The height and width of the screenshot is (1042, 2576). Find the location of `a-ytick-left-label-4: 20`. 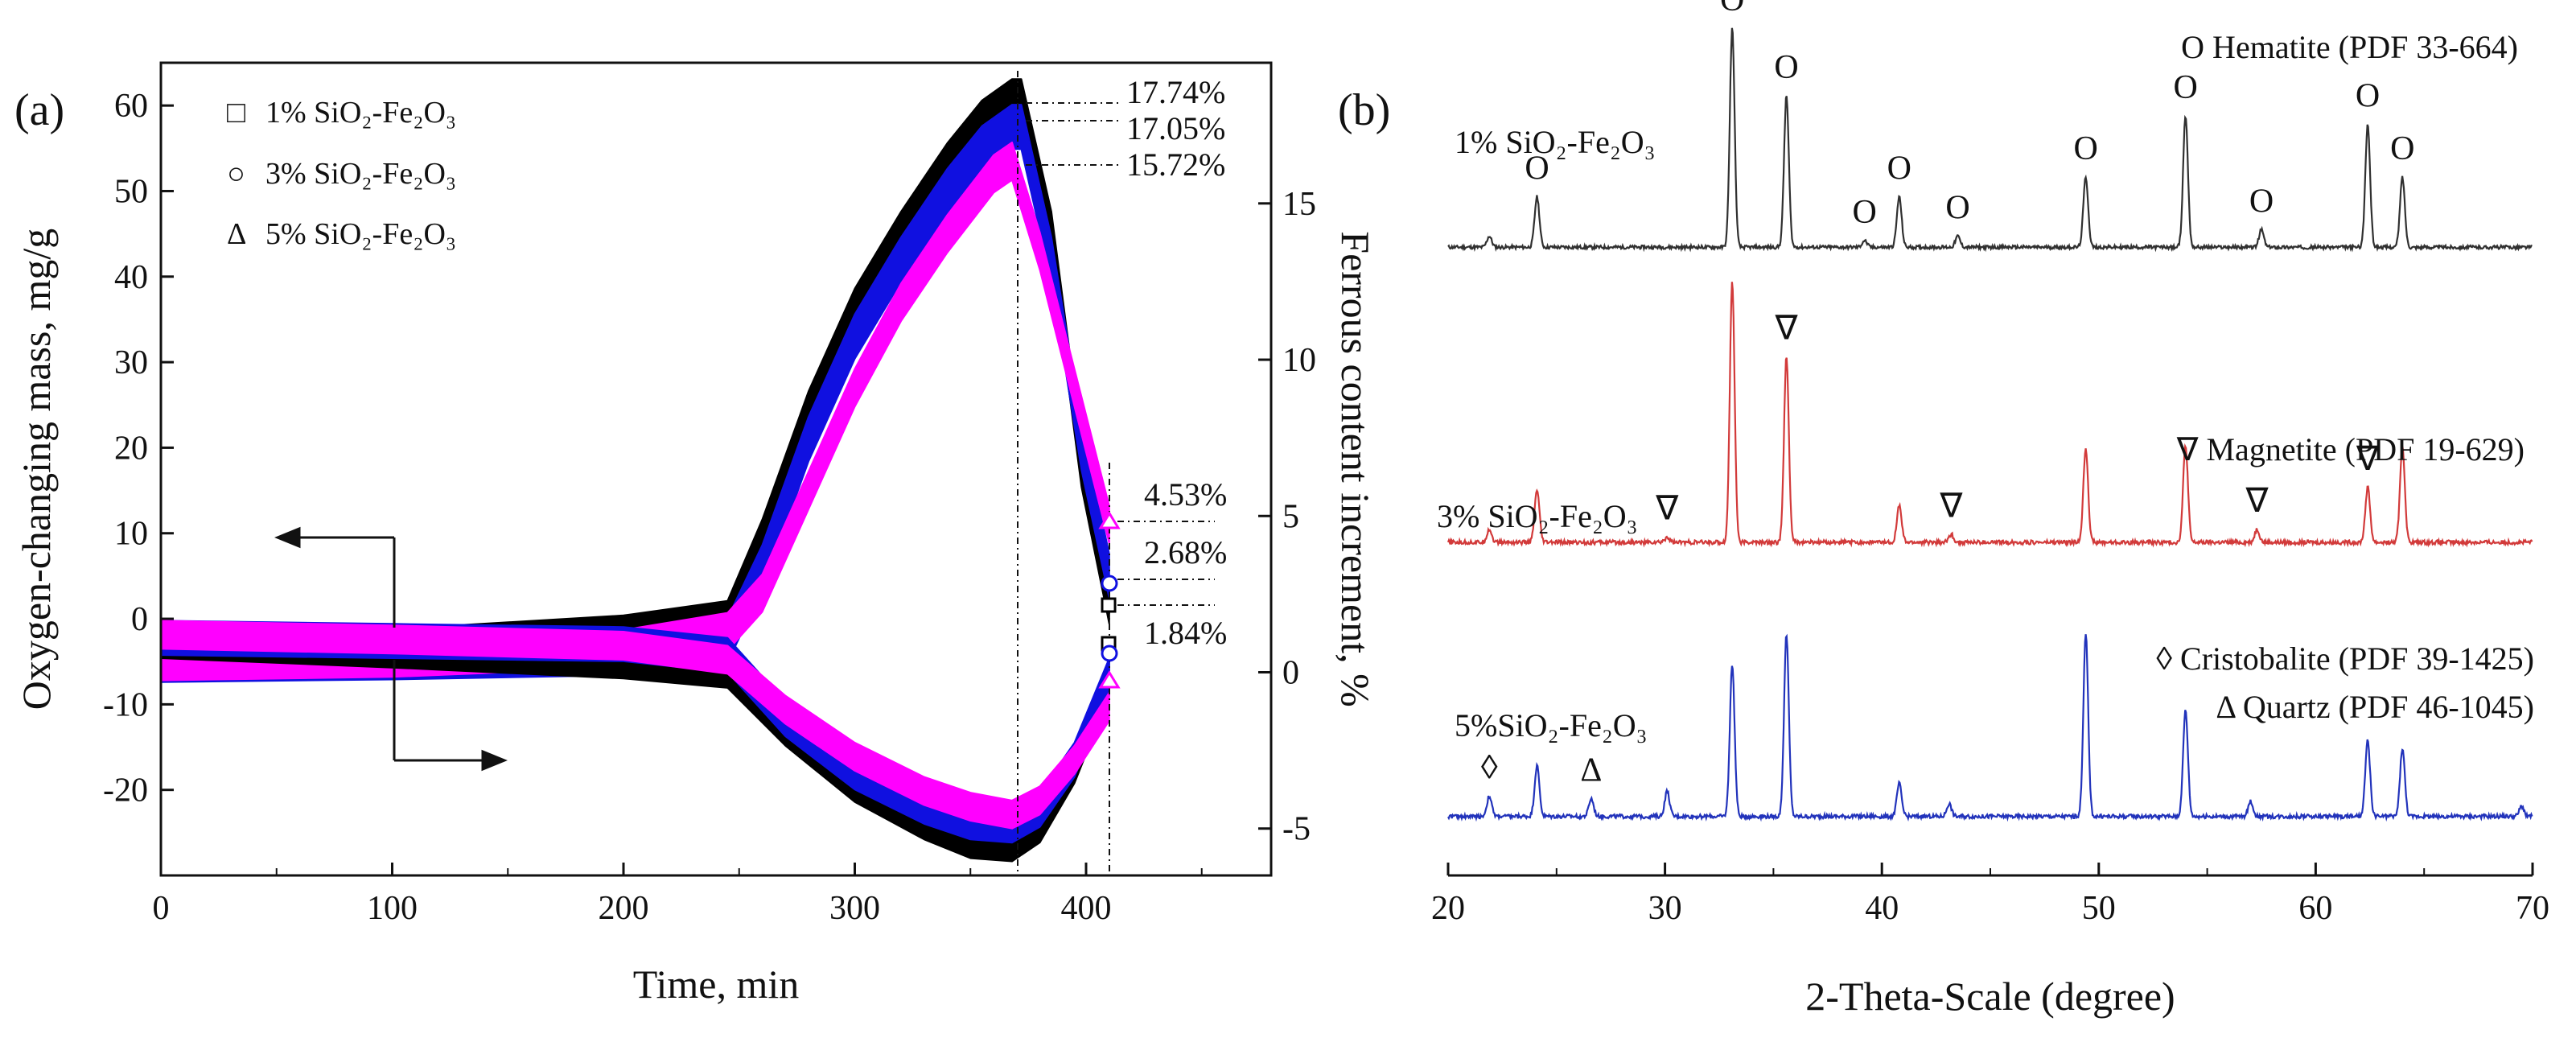

a-ytick-left-label-4: 20 is located at coordinates (131, 448).